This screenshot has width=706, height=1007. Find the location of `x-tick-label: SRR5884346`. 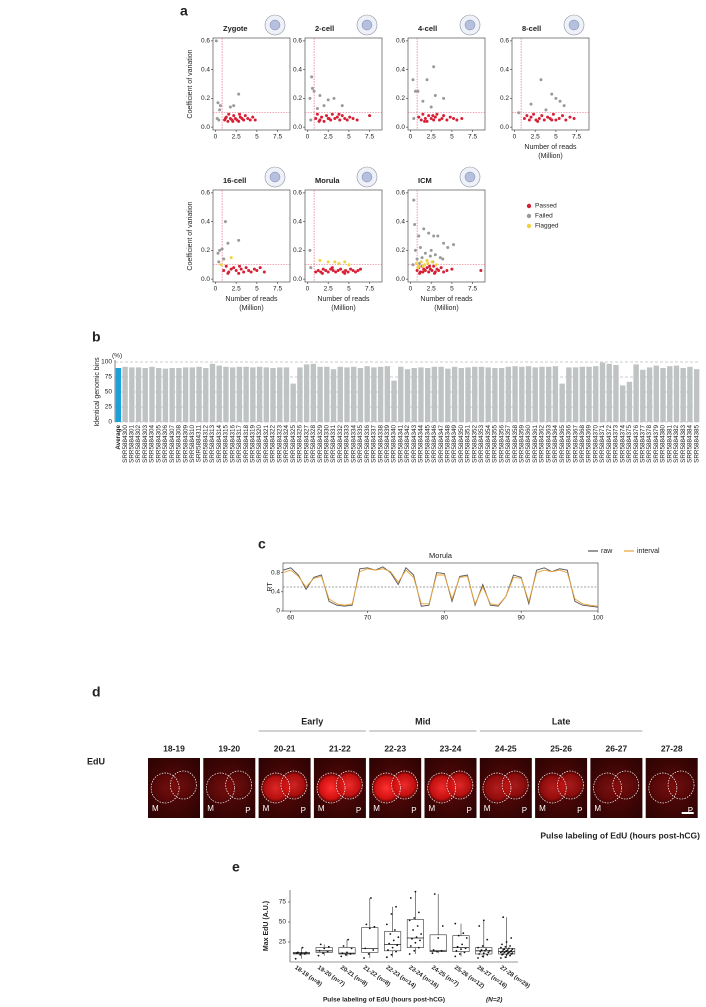

x-tick-label: SRR5884346 is located at coordinates (434, 444).